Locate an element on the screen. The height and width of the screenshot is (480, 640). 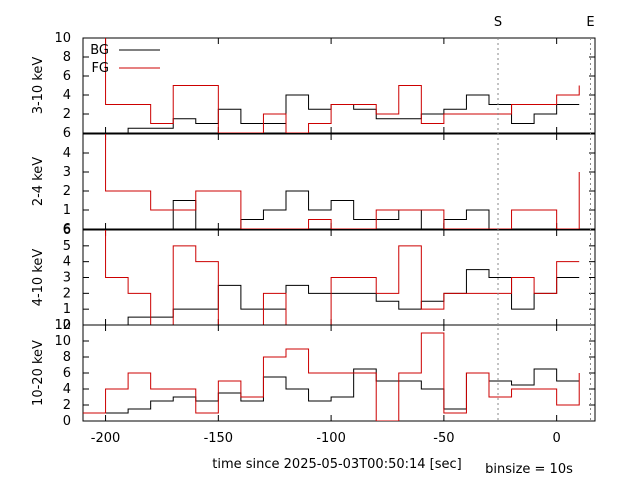
x-axis-label: time since 2025-05-03T00:50:14 [sec] is located at coordinates (336, 464).